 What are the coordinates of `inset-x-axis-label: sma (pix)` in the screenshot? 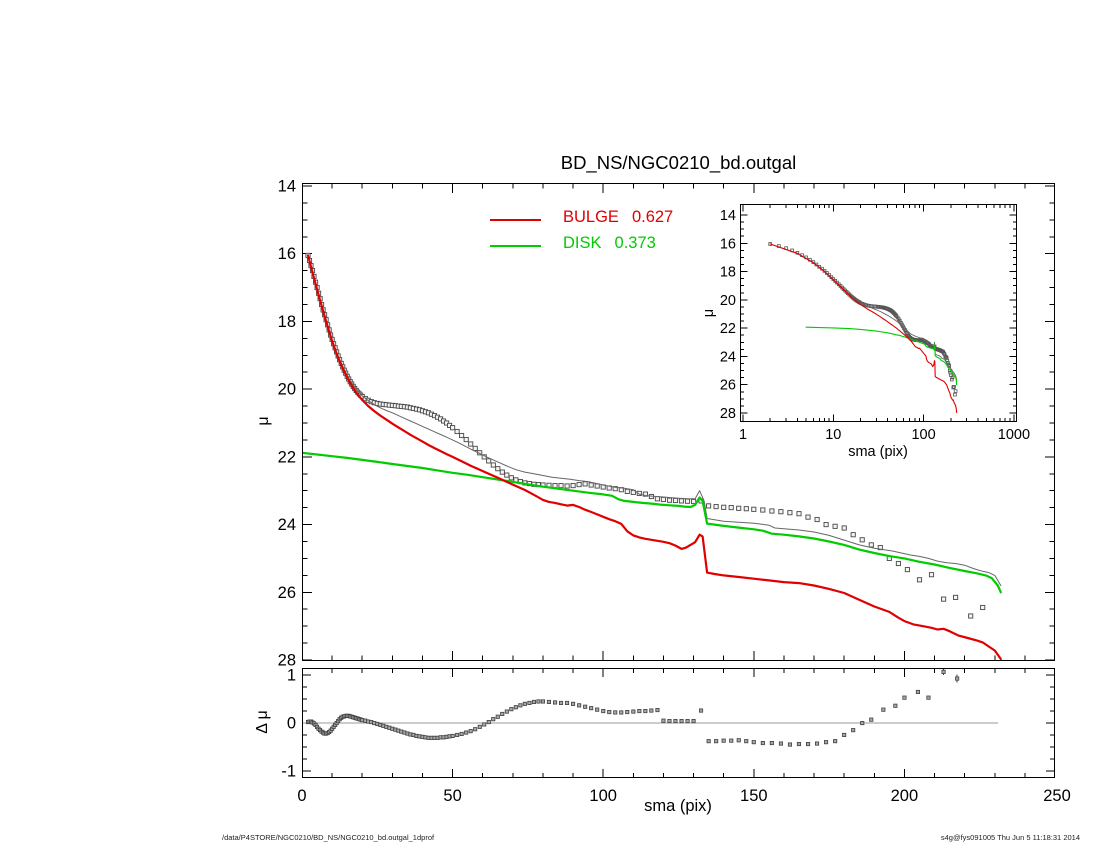 It's located at (878, 452).